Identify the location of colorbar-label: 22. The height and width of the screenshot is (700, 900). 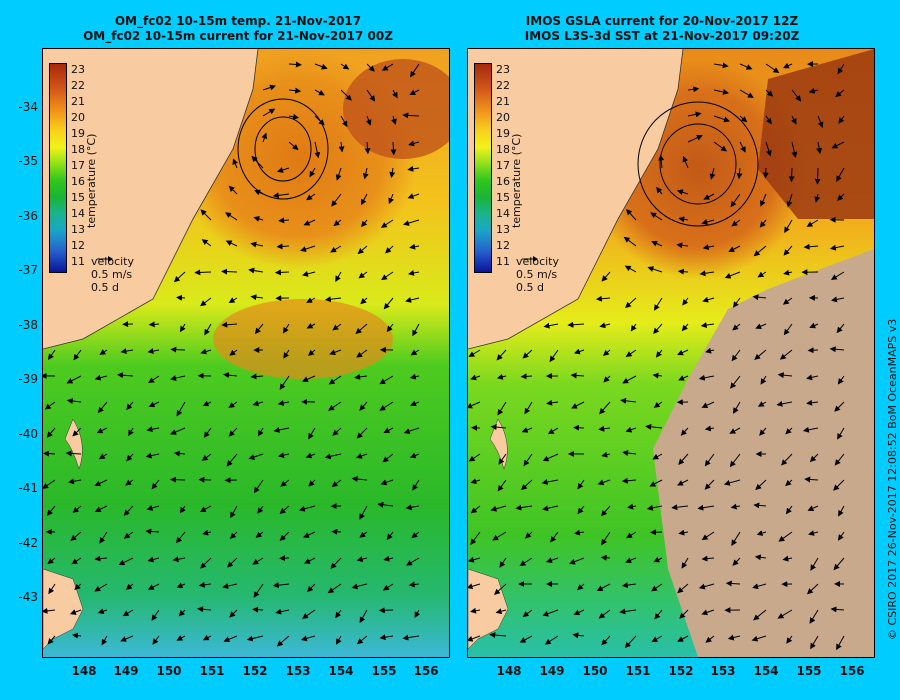
(503, 85).